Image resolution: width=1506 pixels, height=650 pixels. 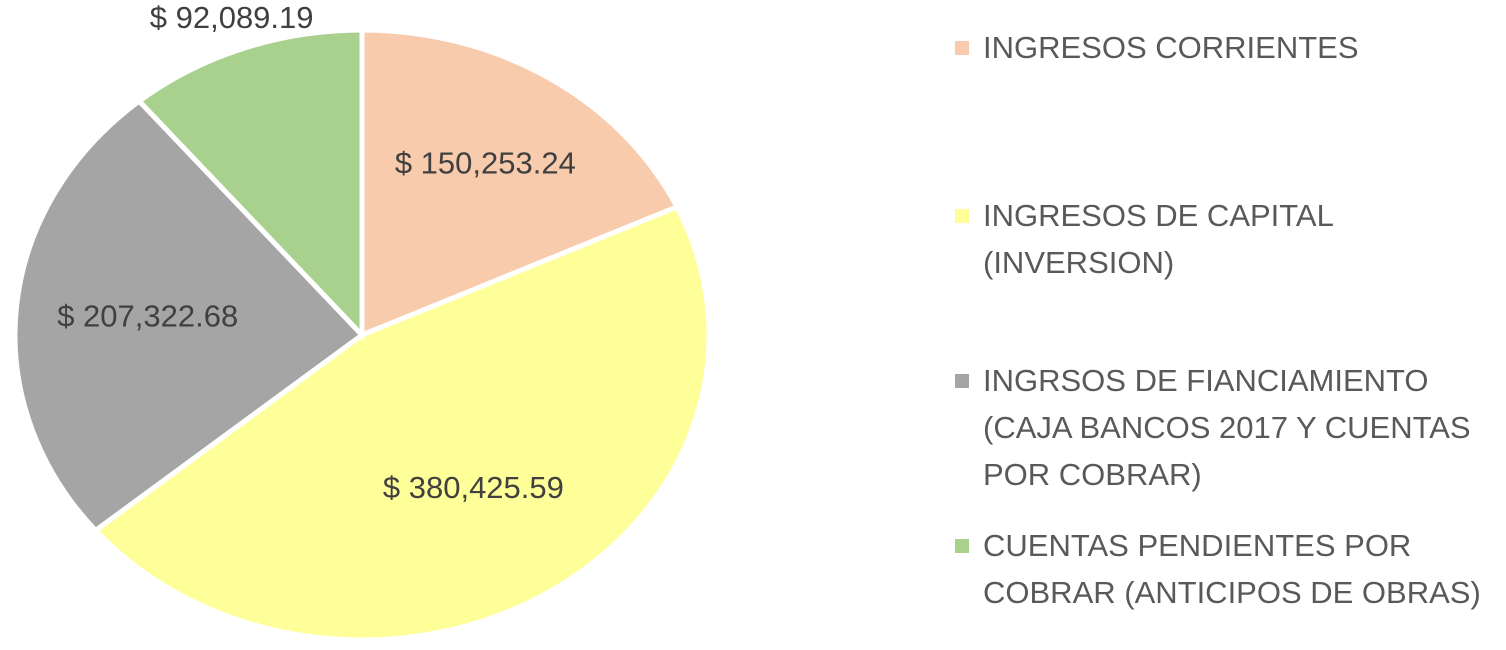 I want to click on data-label: $ 207,322.68, so click(x=147, y=315).